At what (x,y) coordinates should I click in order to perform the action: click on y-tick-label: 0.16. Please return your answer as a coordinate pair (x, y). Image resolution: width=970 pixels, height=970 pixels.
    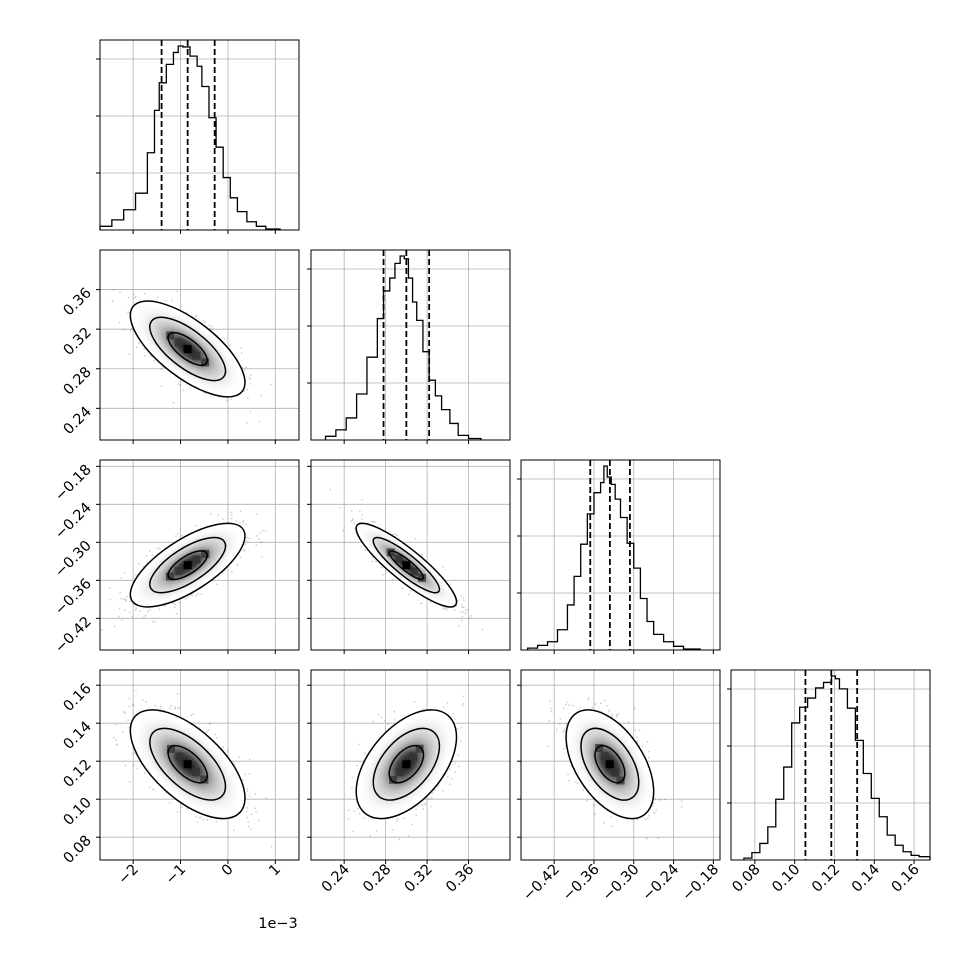
    Looking at the image, I should click on (78, 698).